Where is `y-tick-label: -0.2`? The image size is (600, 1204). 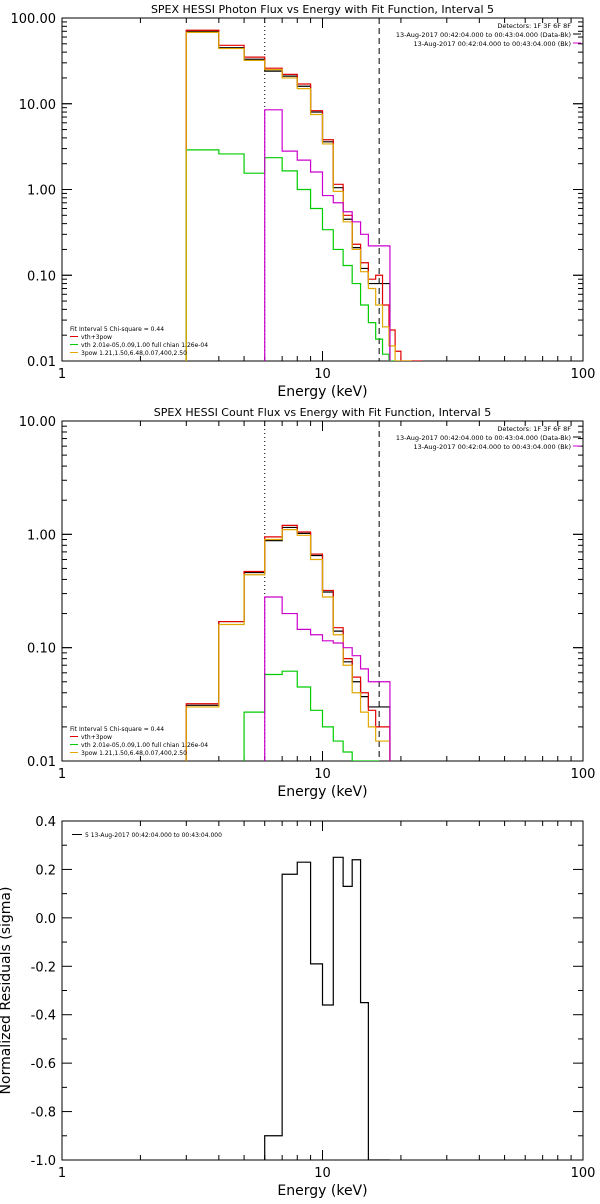 y-tick-label: -0.2 is located at coordinates (43, 967).